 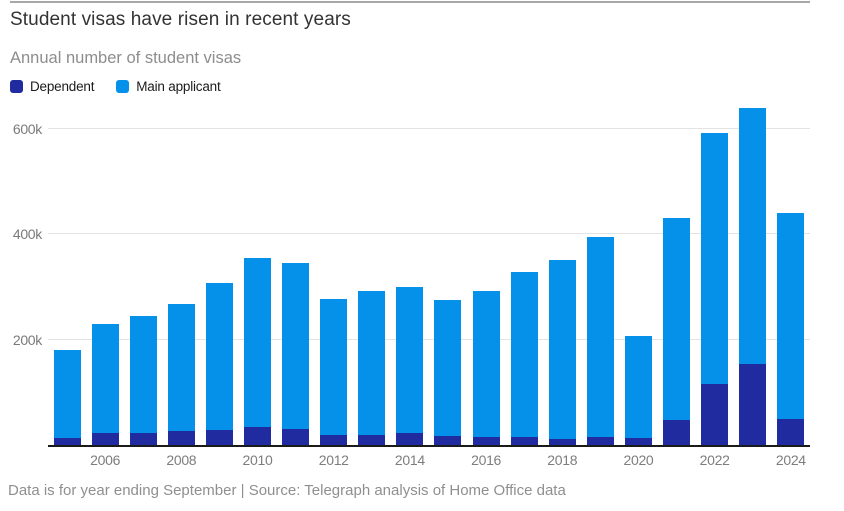 What do you see at coordinates (524, 441) in the screenshot?
I see `bar-segment-dependent-2017` at bounding box center [524, 441].